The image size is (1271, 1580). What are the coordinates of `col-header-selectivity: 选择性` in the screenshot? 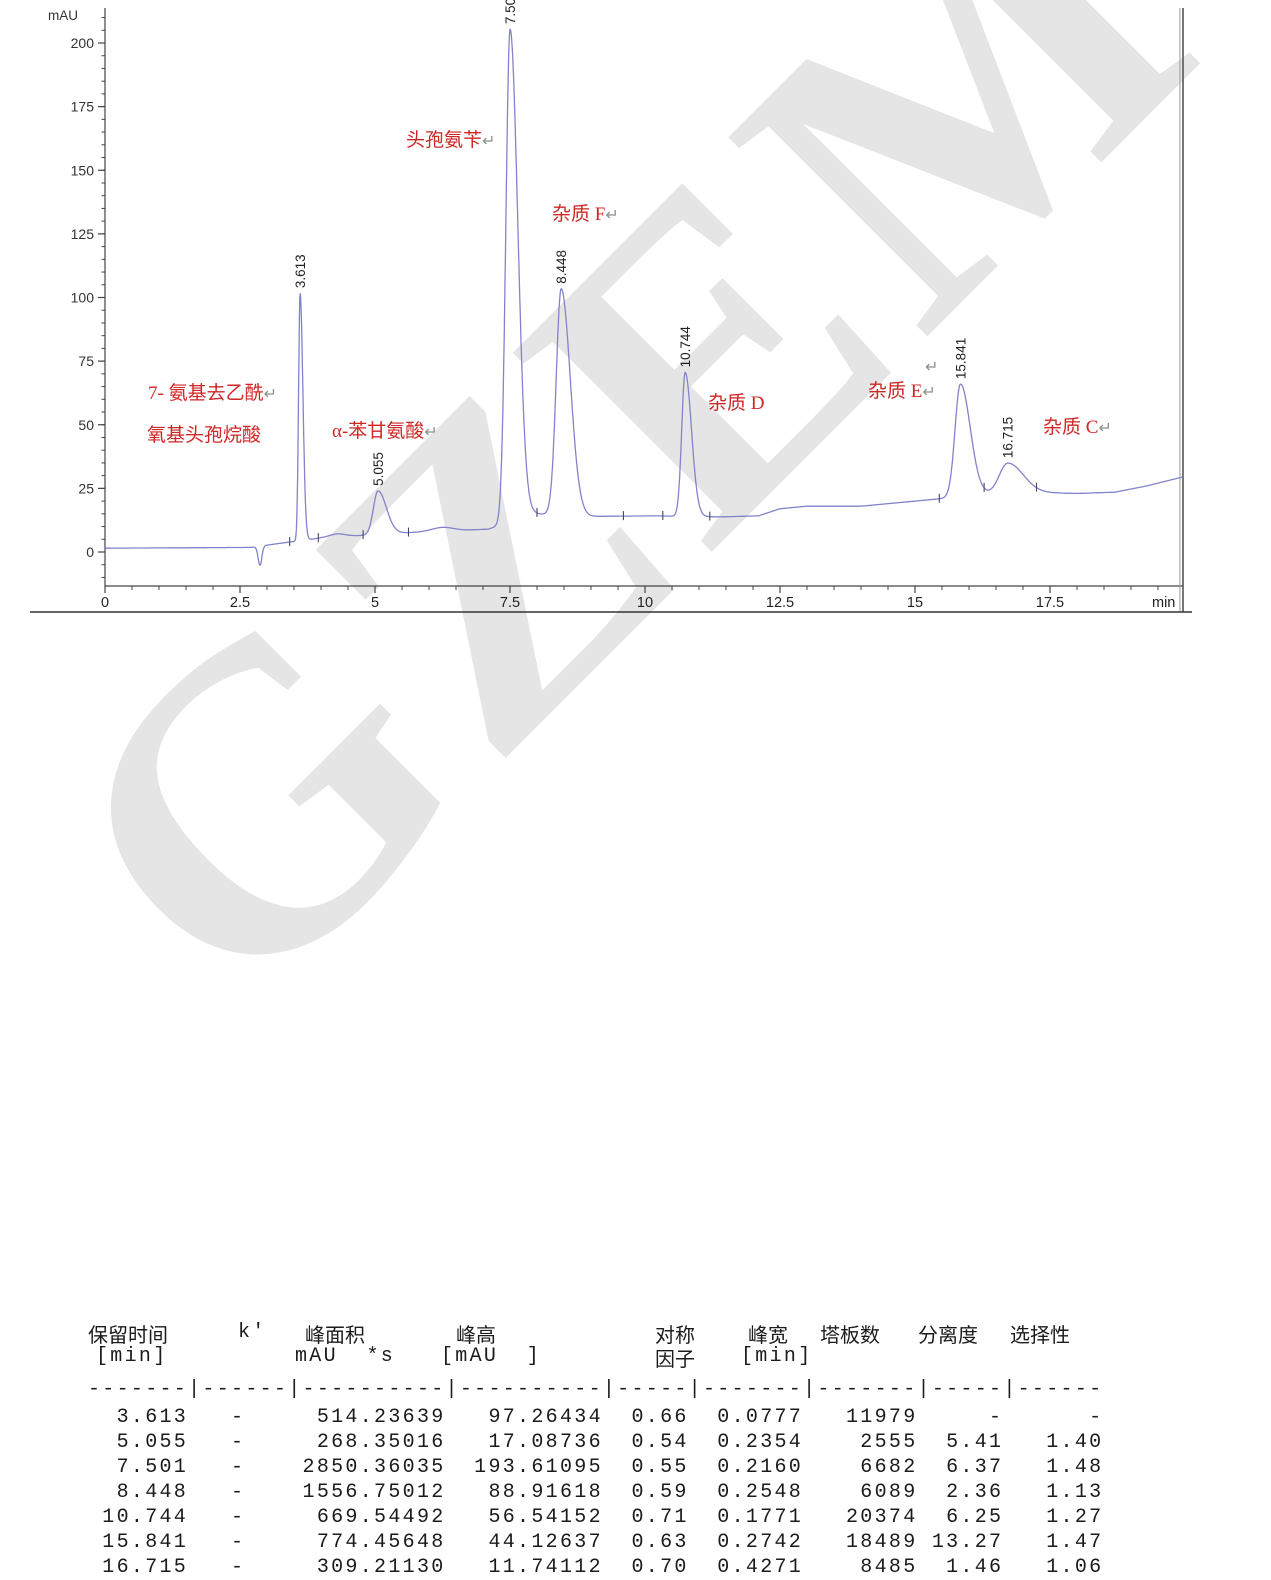 It's located at (1040, 1336).